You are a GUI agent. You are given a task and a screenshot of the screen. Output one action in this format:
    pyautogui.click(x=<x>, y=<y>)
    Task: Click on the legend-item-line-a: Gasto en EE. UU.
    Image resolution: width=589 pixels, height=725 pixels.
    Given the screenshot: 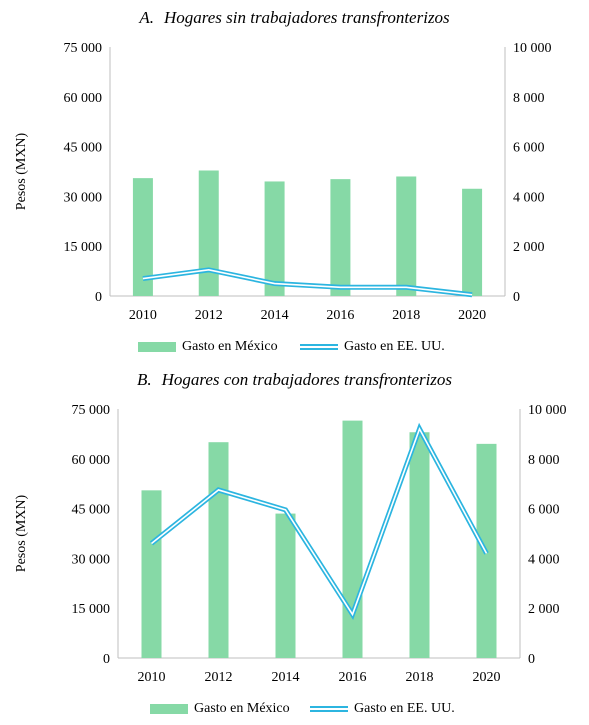 What is the action you would take?
    pyautogui.click(x=372, y=347)
    